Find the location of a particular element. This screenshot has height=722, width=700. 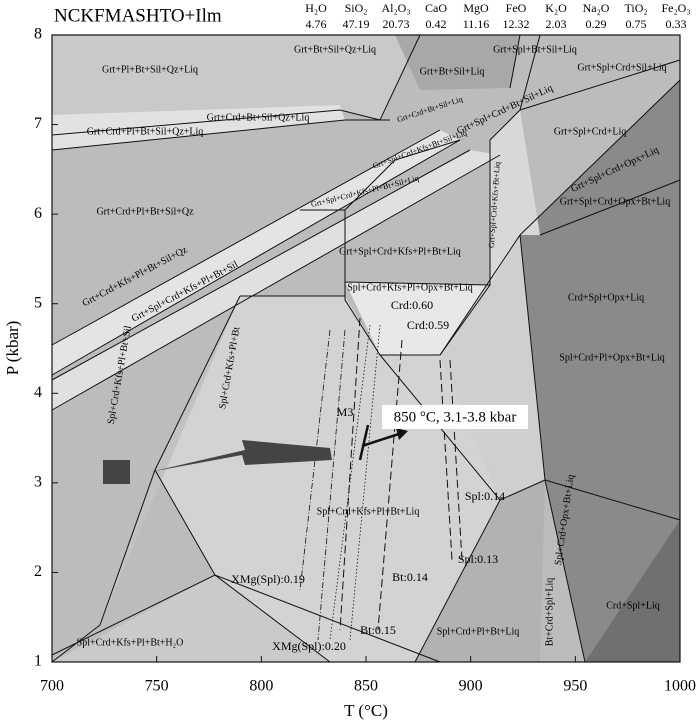

field-label: Spl+Crd+Pl+Opx+Bt+Liq is located at coordinates (611, 357).